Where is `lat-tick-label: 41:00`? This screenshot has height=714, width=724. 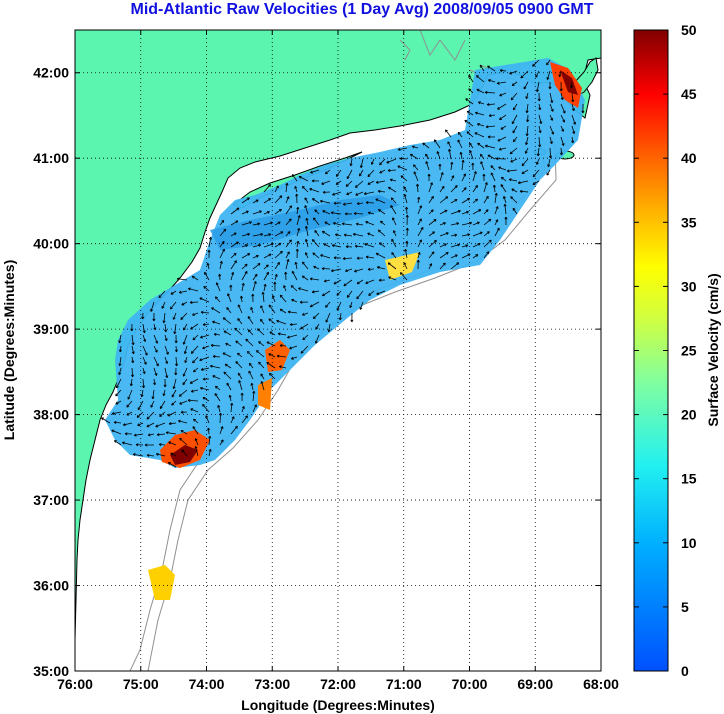 lat-tick-label: 41:00 is located at coordinates (51, 158).